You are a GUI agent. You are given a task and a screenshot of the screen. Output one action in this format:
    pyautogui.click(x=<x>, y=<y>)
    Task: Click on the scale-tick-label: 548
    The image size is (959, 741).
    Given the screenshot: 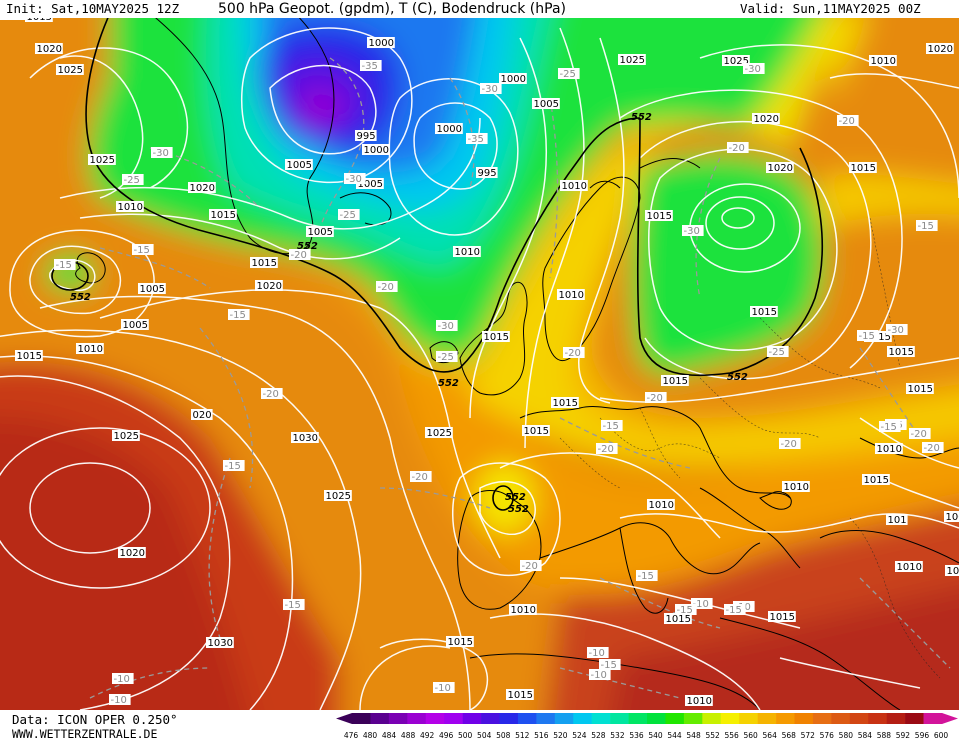 What is the action you would take?
    pyautogui.click(x=693, y=735)
    